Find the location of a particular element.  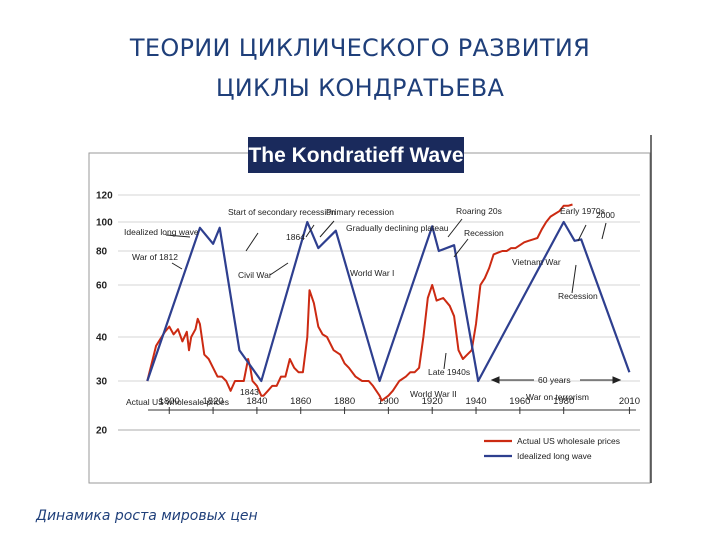

x-tick-label-1960: 1960 is located at coordinates (519, 401).